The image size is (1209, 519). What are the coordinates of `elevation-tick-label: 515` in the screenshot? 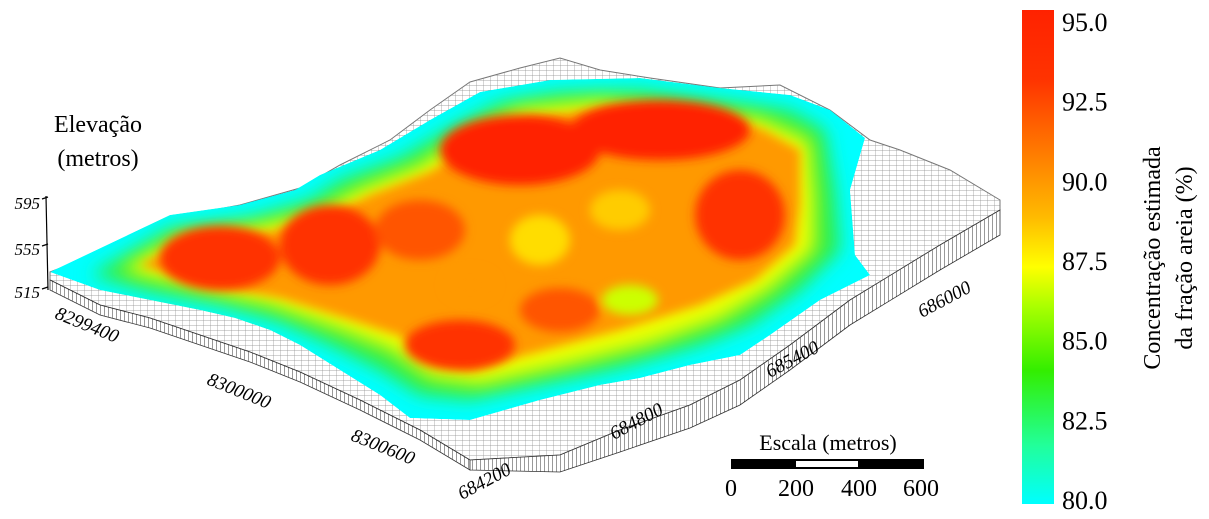 It's located at (28, 292).